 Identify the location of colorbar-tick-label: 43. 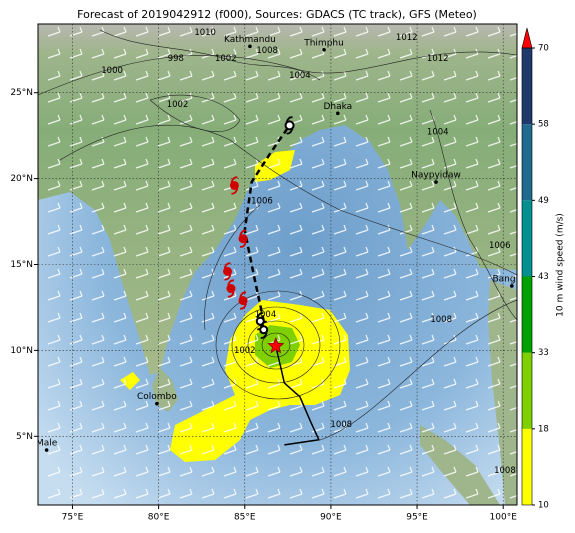
(543, 277).